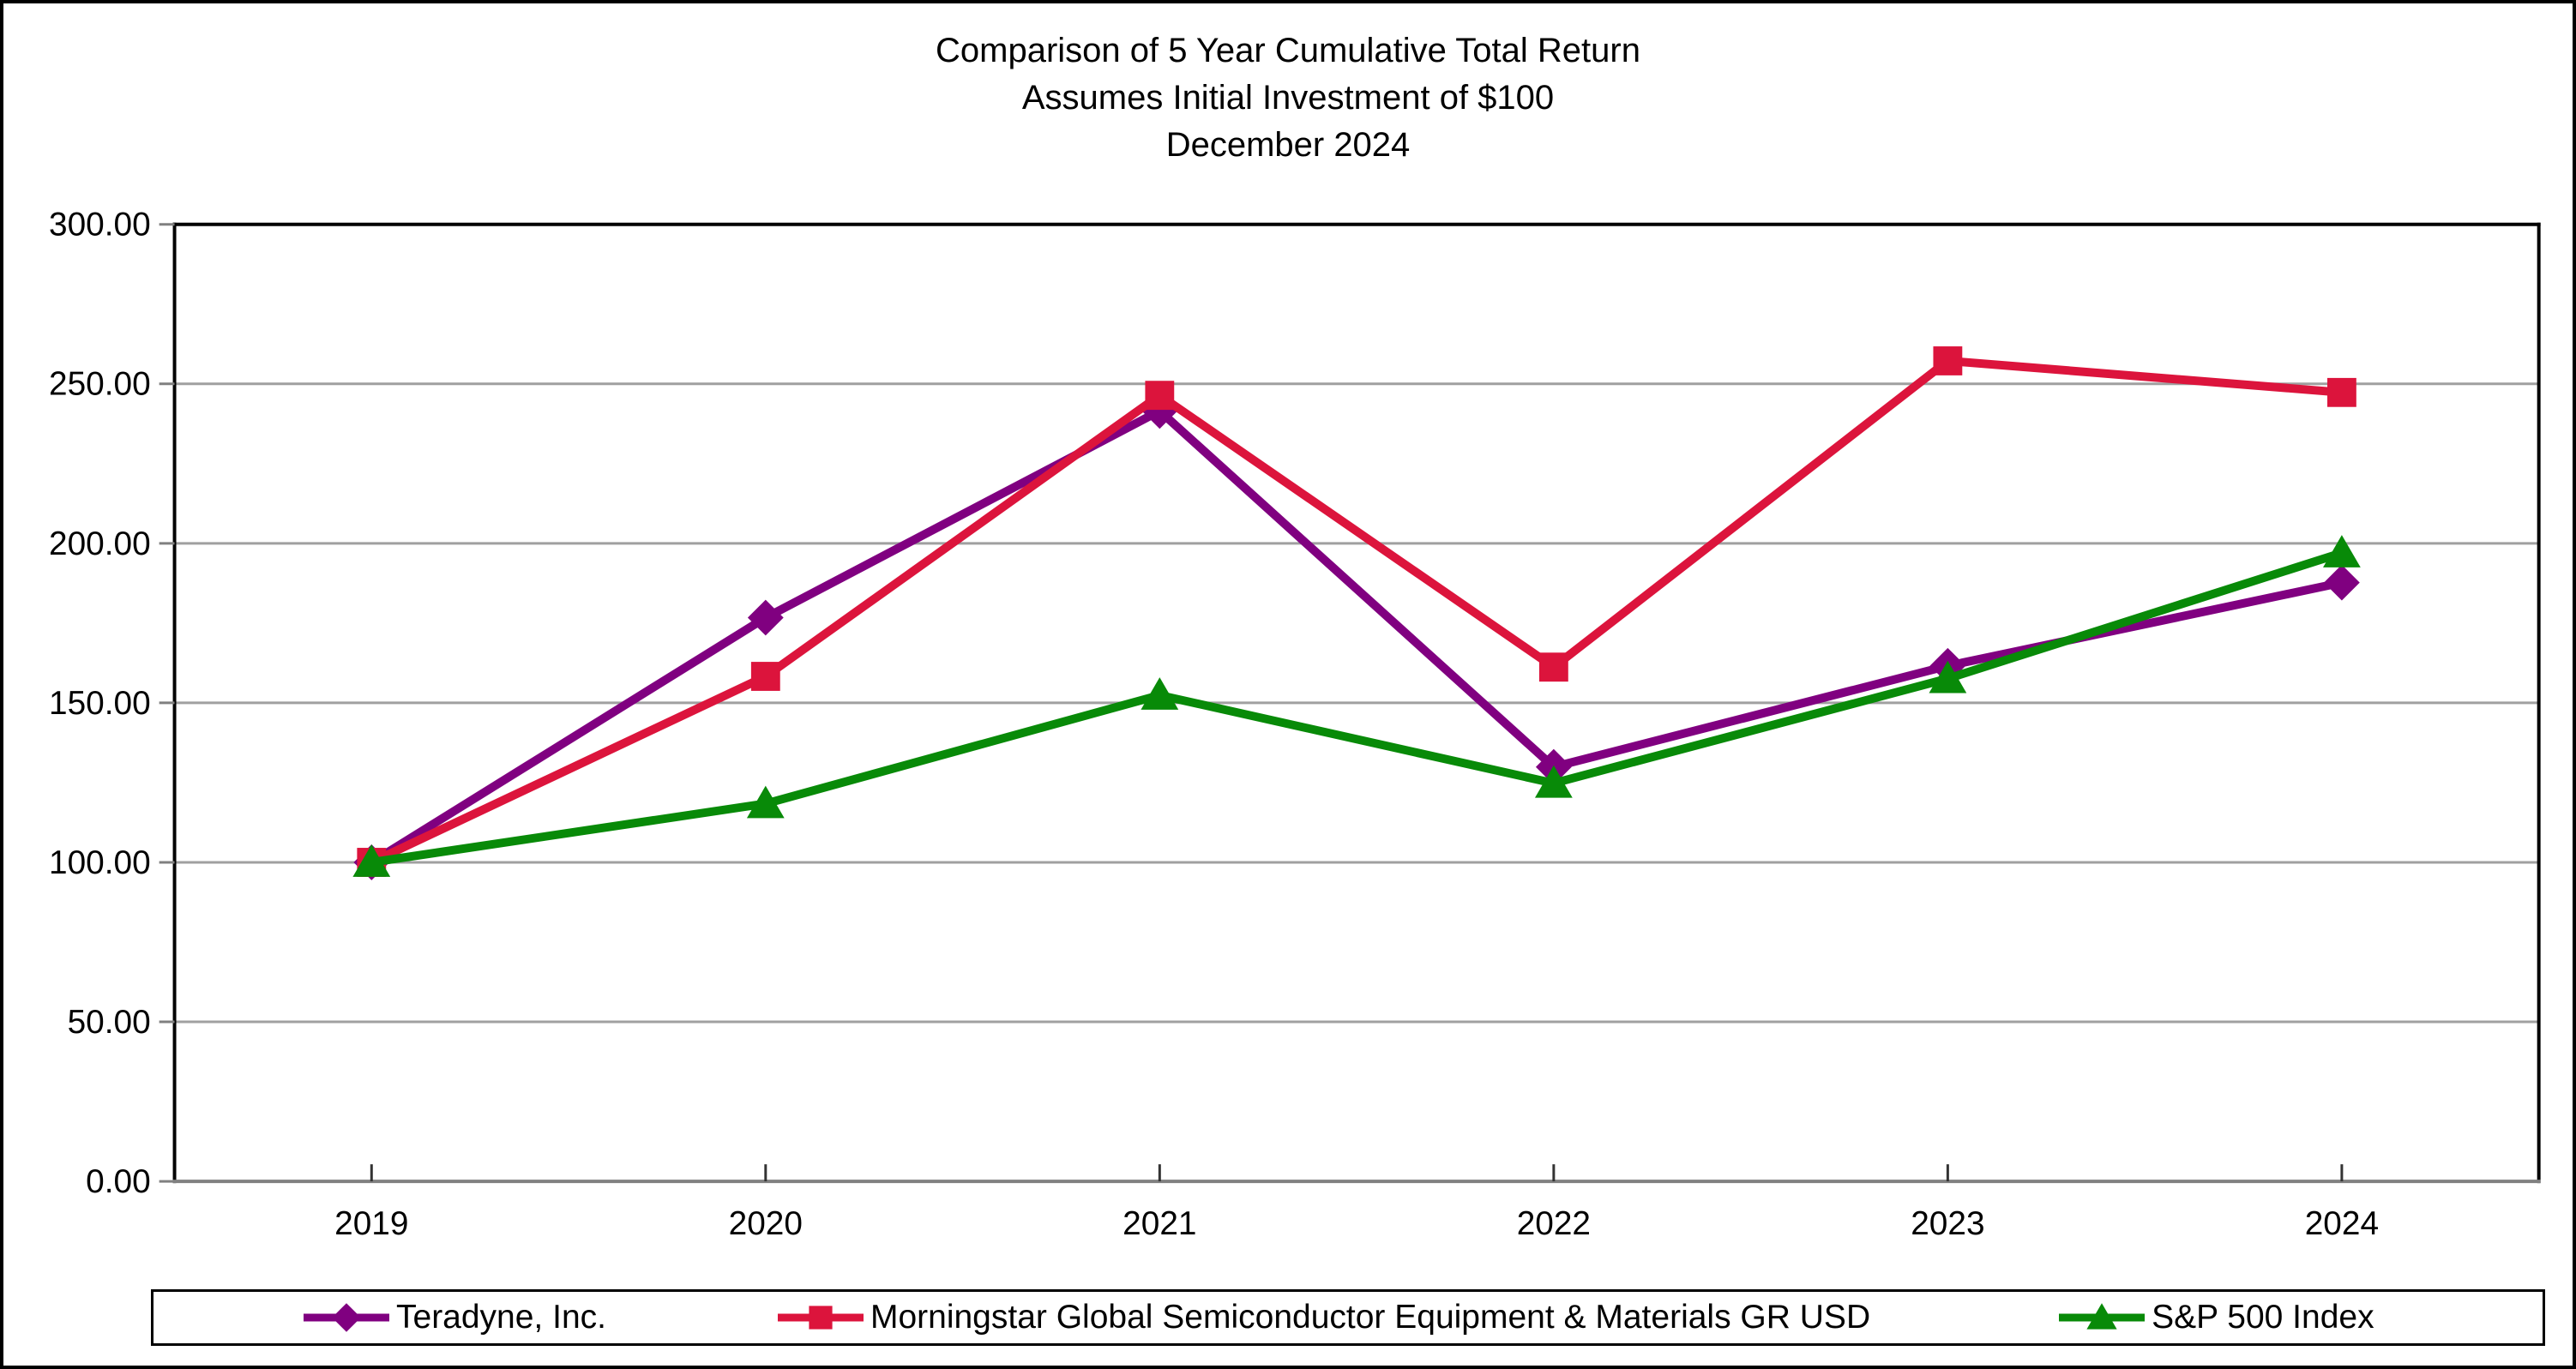 The height and width of the screenshot is (1369, 2576). What do you see at coordinates (109, 1022) in the screenshot?
I see `y-tick-label: 50.00` at bounding box center [109, 1022].